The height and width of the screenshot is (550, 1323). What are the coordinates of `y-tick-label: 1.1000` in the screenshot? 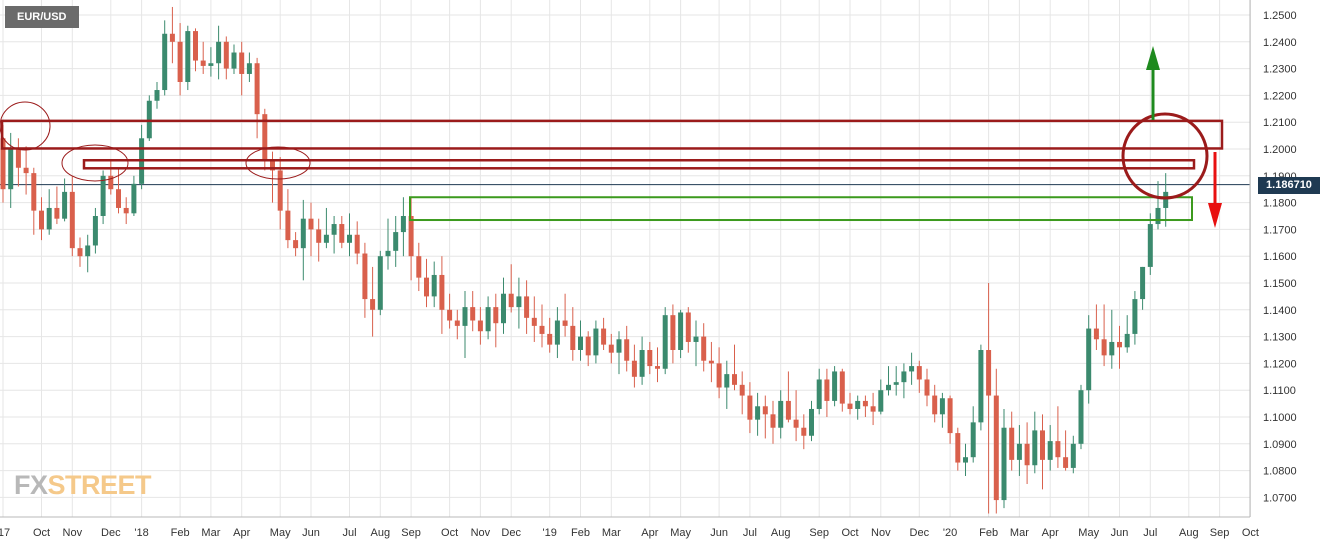 It's located at (1280, 418).